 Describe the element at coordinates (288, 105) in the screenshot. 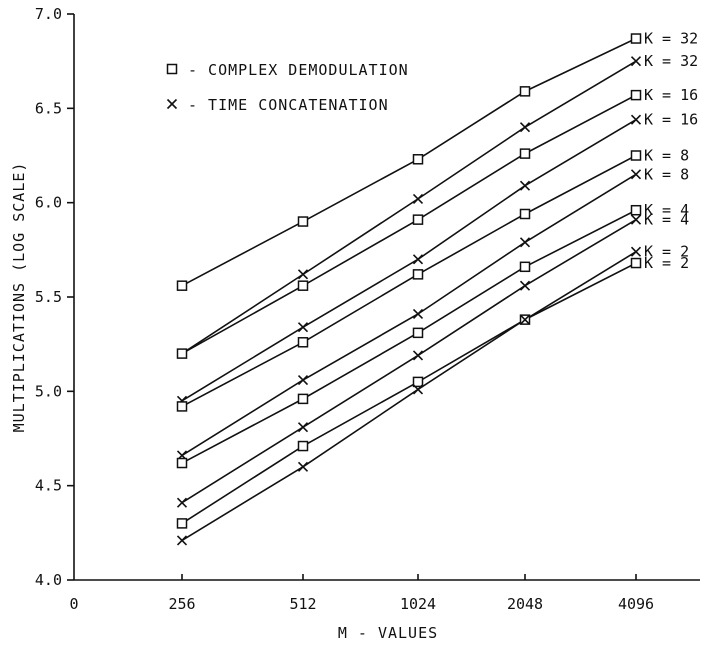

I see `legend-label: - TIME CONCATENATION` at that location.